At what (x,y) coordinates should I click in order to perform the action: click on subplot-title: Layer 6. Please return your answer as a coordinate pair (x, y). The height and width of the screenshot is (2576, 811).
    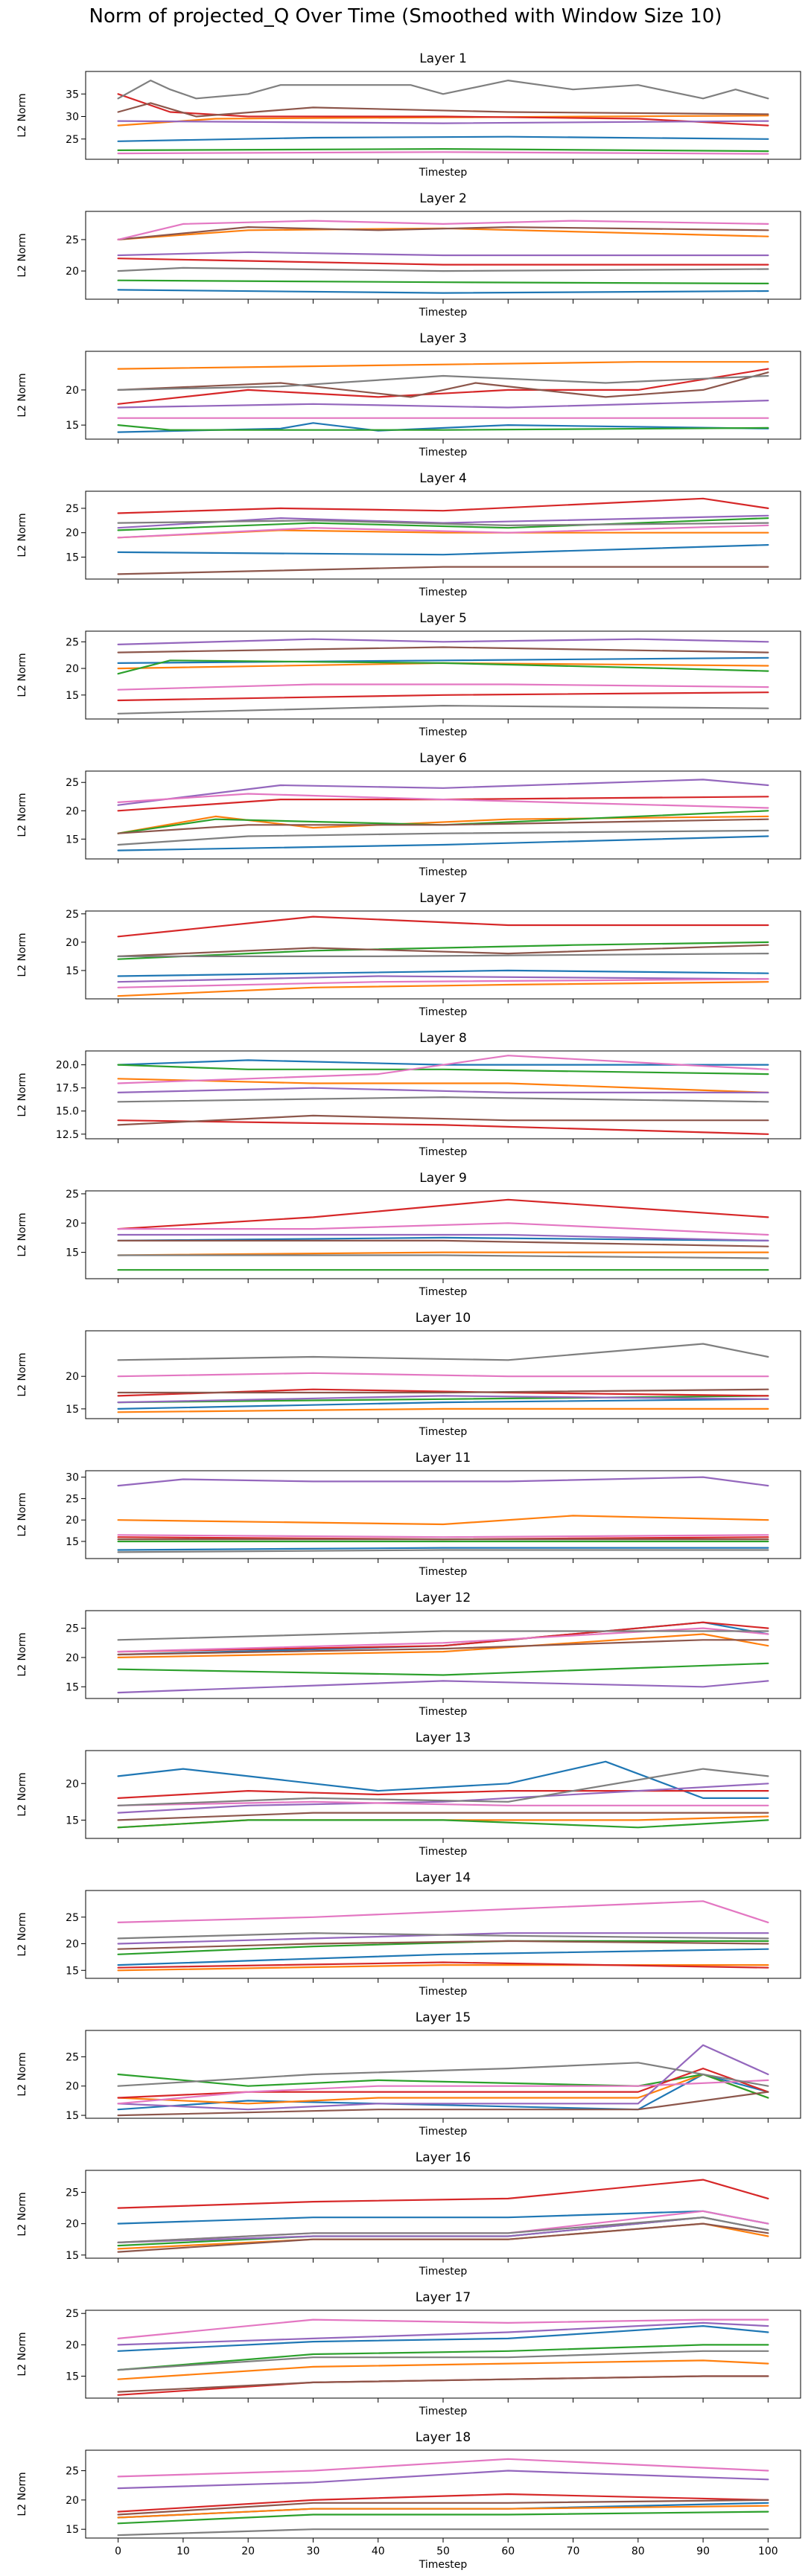
    Looking at the image, I should click on (443, 758).